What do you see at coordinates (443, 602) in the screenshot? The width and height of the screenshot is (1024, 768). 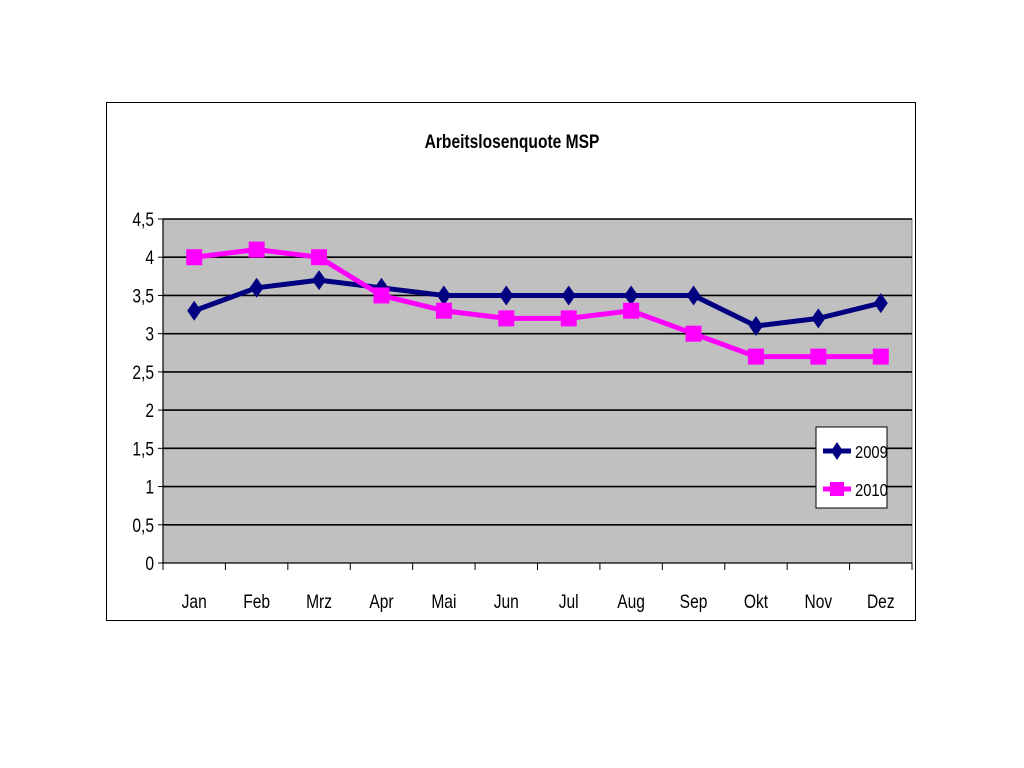 I see `x-tick-label: Mai` at bounding box center [443, 602].